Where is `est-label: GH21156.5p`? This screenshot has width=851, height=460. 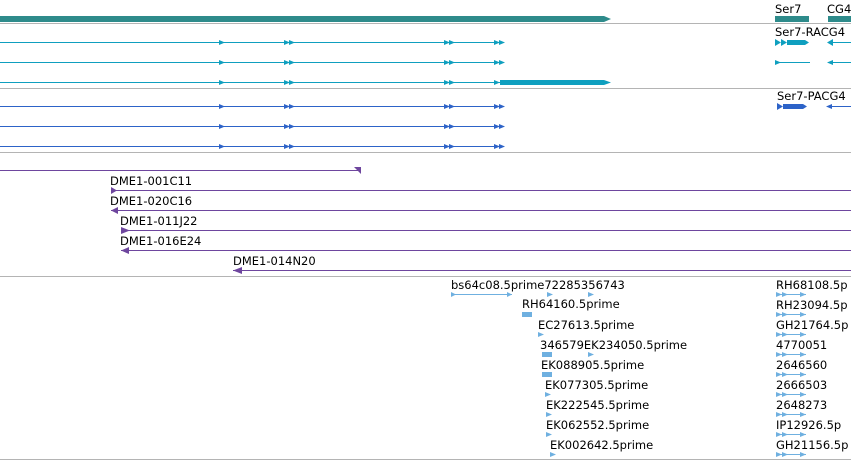 est-label: GH21156.5p is located at coordinates (812, 445).